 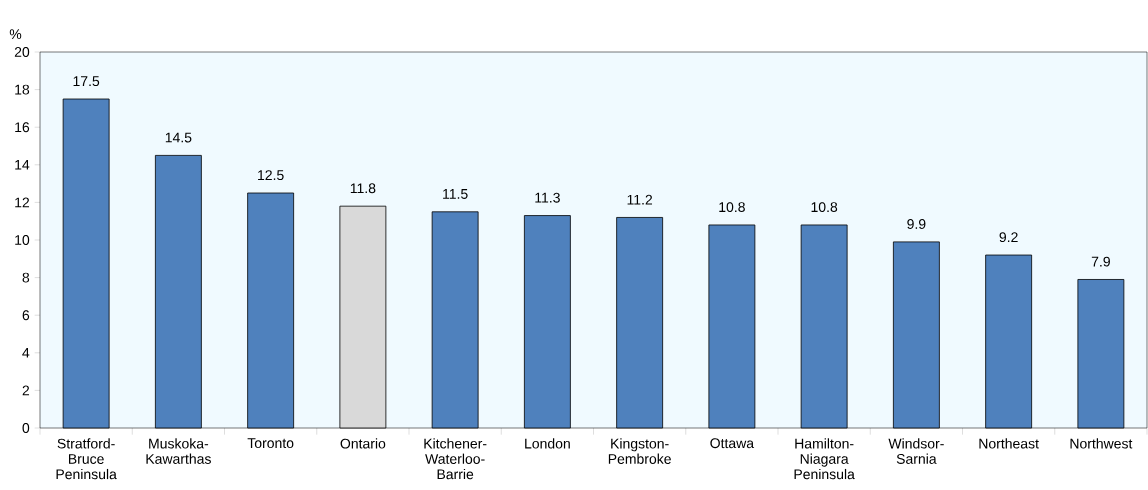 I want to click on x-tick-label: Ottawa, so click(x=732, y=443).